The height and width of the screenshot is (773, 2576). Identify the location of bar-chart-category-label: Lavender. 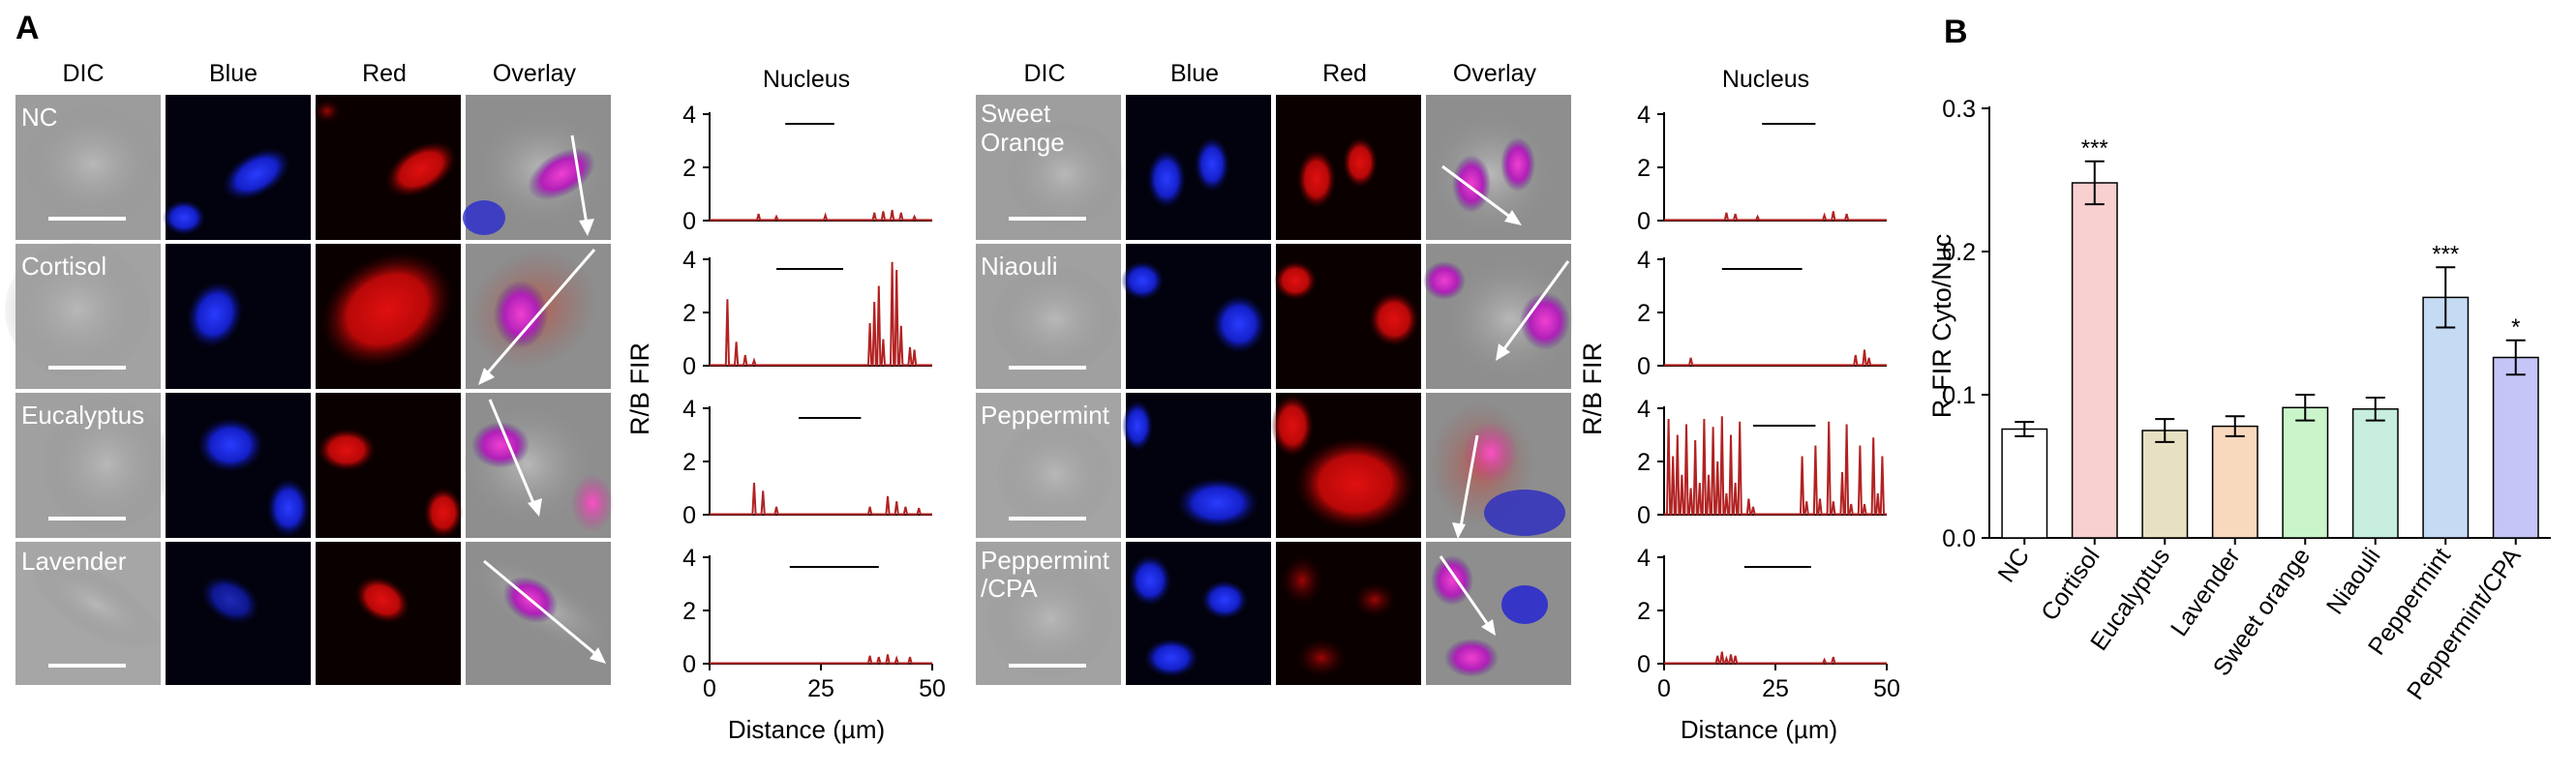
(2206, 591).